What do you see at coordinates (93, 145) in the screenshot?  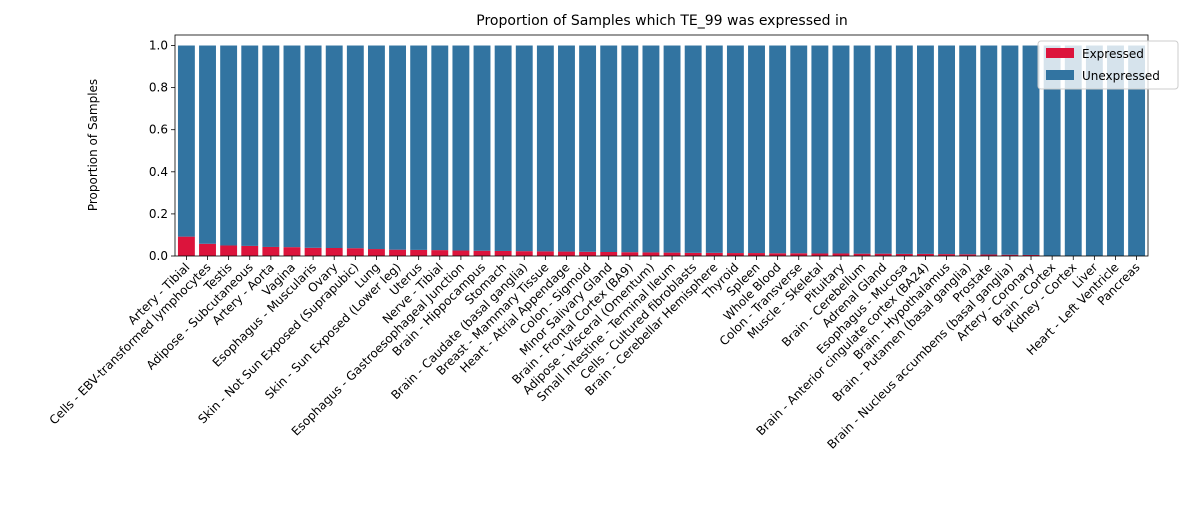 I see `y-axis-label: Proportion of Samples` at bounding box center [93, 145].